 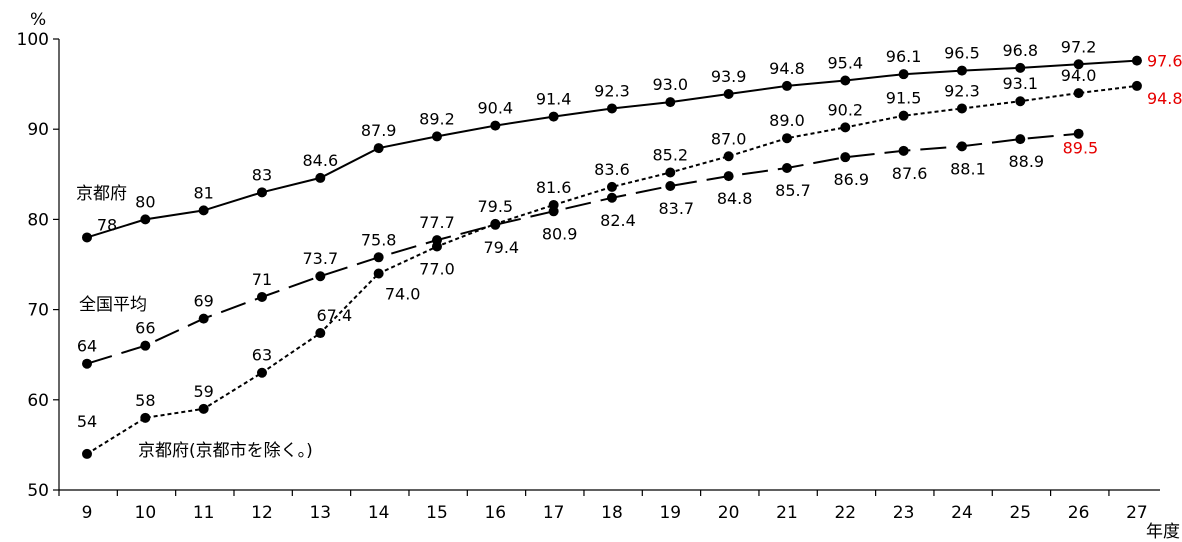 What do you see at coordinates (321, 258) in the screenshot?
I see `data-label: 73.7` at bounding box center [321, 258].